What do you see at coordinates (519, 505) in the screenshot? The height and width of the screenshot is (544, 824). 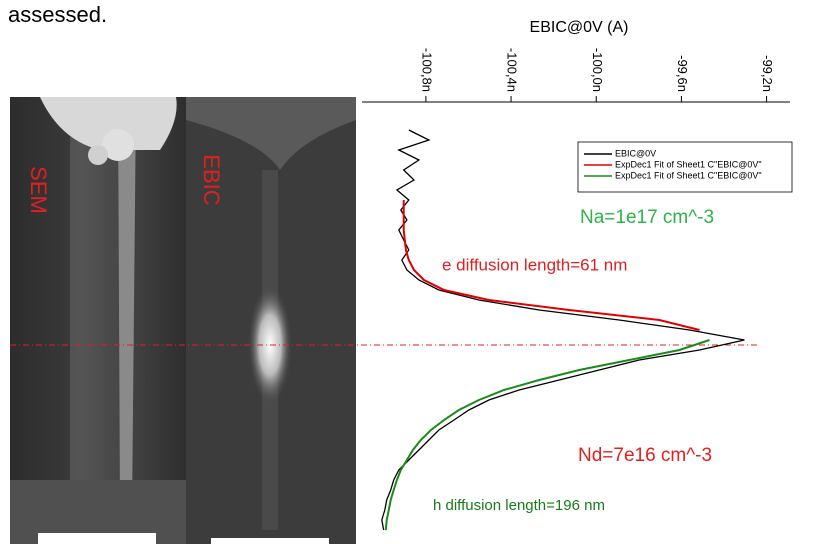 I see `annotation: h diffusion length=196 nm` at bounding box center [519, 505].